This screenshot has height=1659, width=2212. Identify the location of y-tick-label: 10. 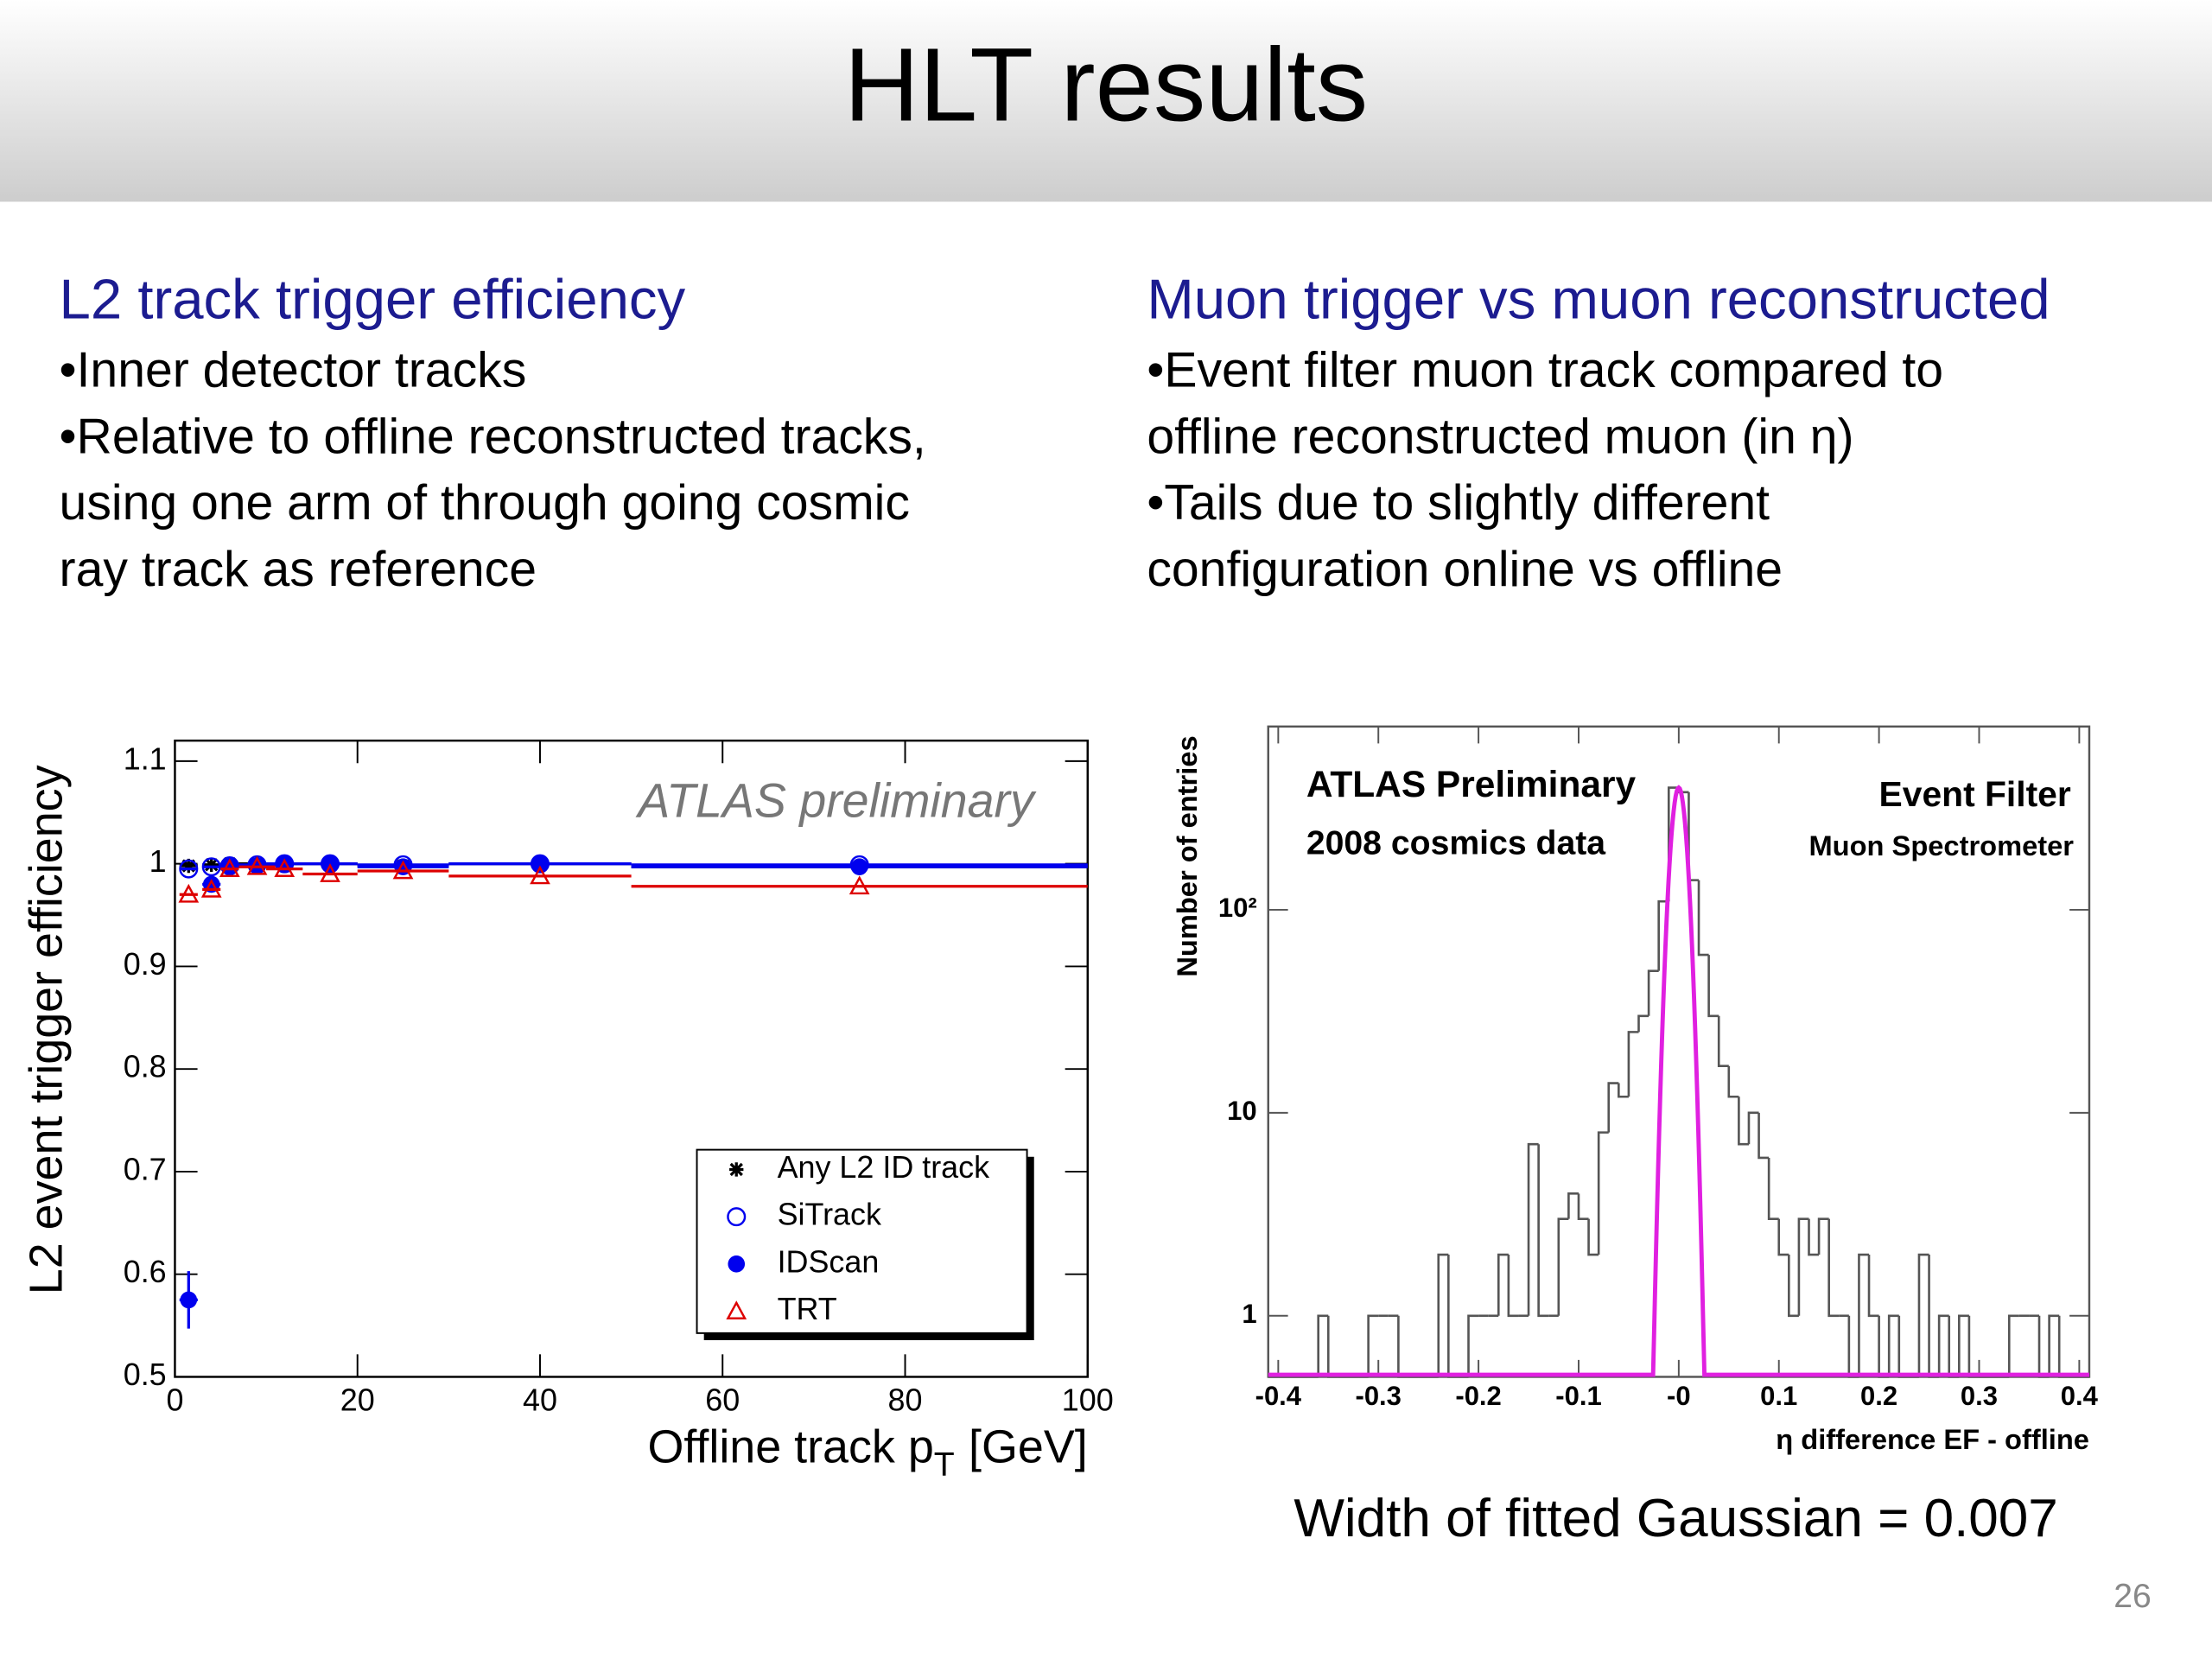
(1241, 1111).